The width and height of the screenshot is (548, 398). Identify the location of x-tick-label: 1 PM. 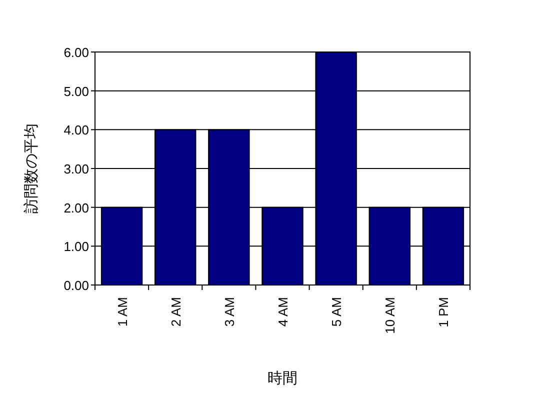
(444, 312).